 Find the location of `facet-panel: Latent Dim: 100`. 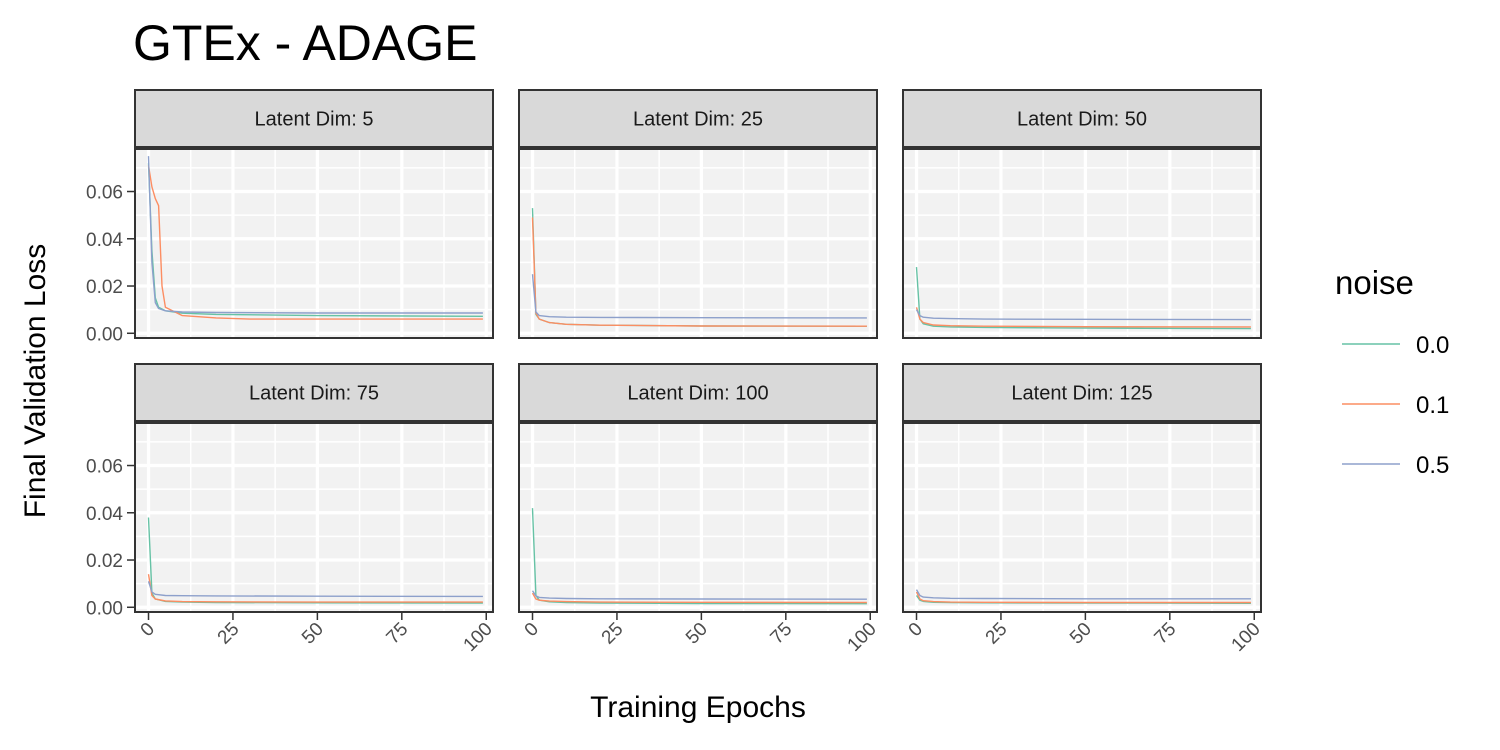

facet-panel: Latent Dim: 100 is located at coordinates (698, 488).